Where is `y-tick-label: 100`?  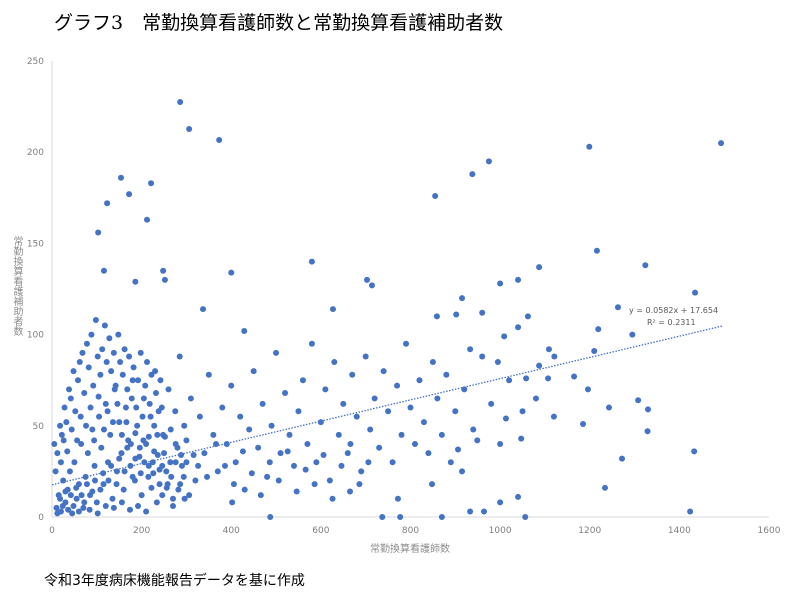
y-tick-label: 100 is located at coordinates (35, 336).